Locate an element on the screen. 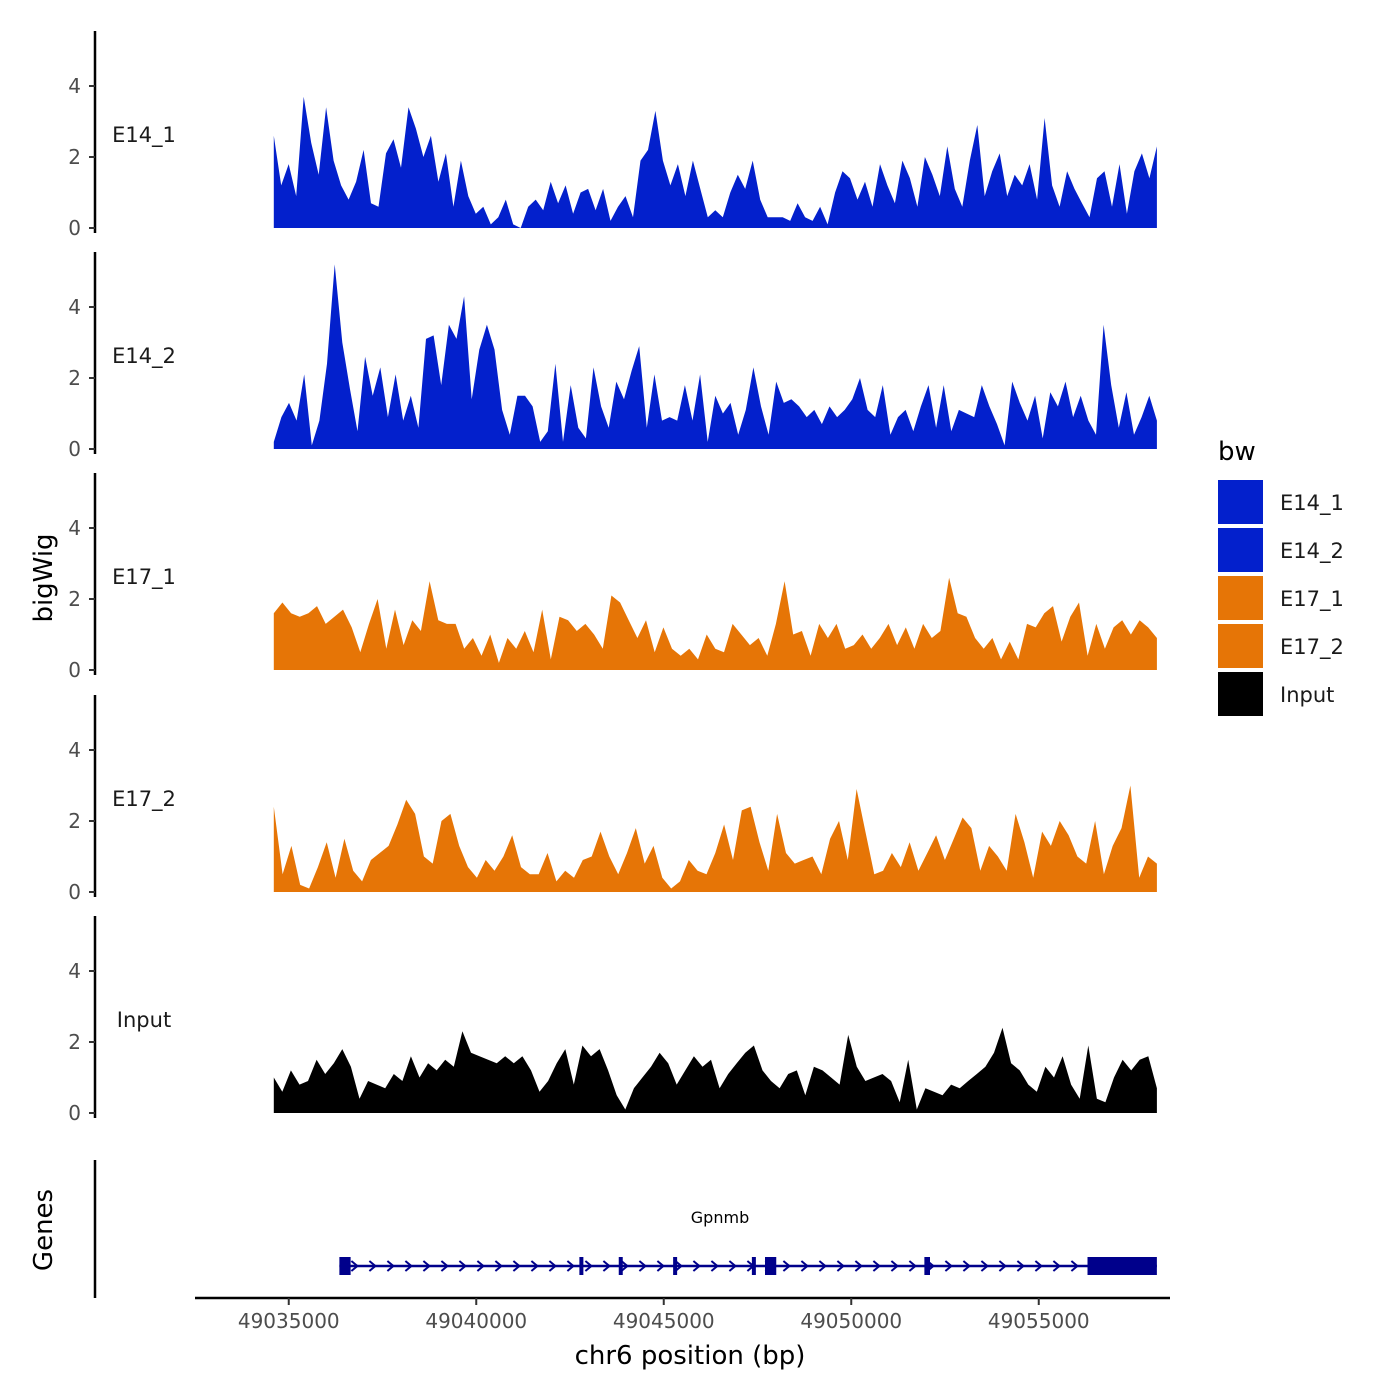 This screenshot has width=1400, height=1400. x-tick-label-49035000: 49035000 is located at coordinates (289, 1321).